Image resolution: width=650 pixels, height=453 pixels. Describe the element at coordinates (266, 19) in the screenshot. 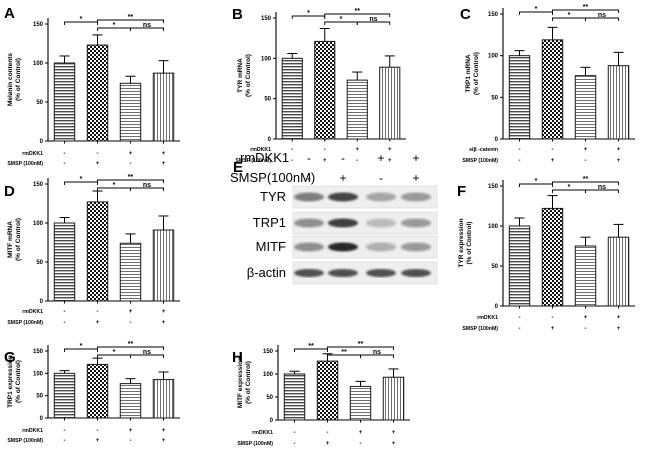

I see `y-tick-label-B-3: 150` at that location.